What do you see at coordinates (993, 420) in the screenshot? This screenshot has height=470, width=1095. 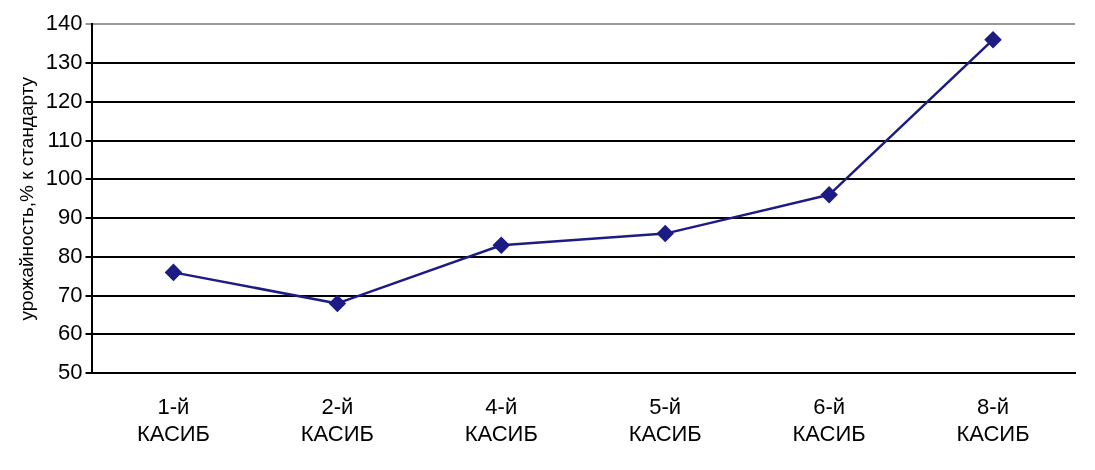 I see `x-tick-label: 8-й КАСИБ` at bounding box center [993, 420].